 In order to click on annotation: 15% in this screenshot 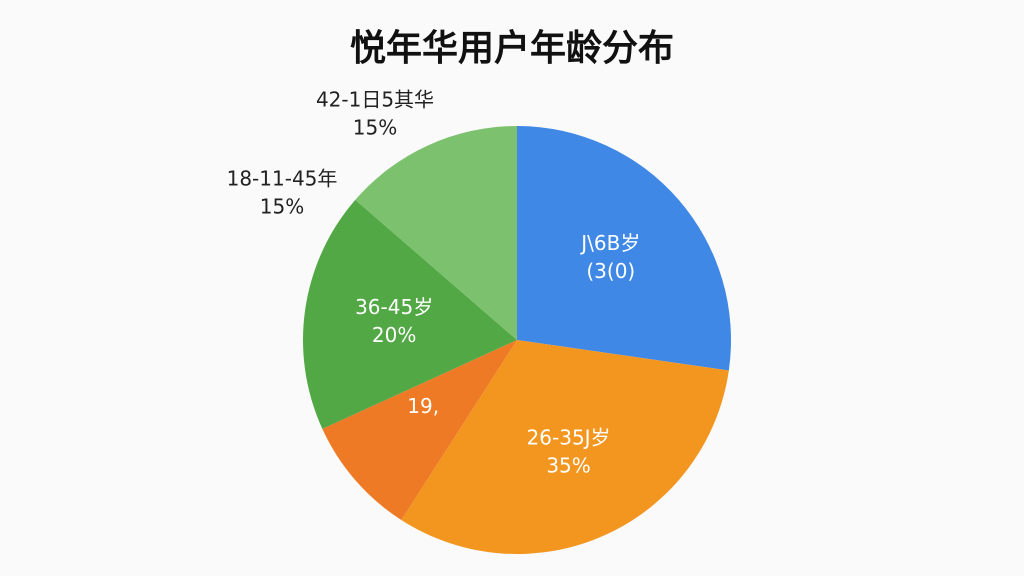, I will do `click(282, 207)`.